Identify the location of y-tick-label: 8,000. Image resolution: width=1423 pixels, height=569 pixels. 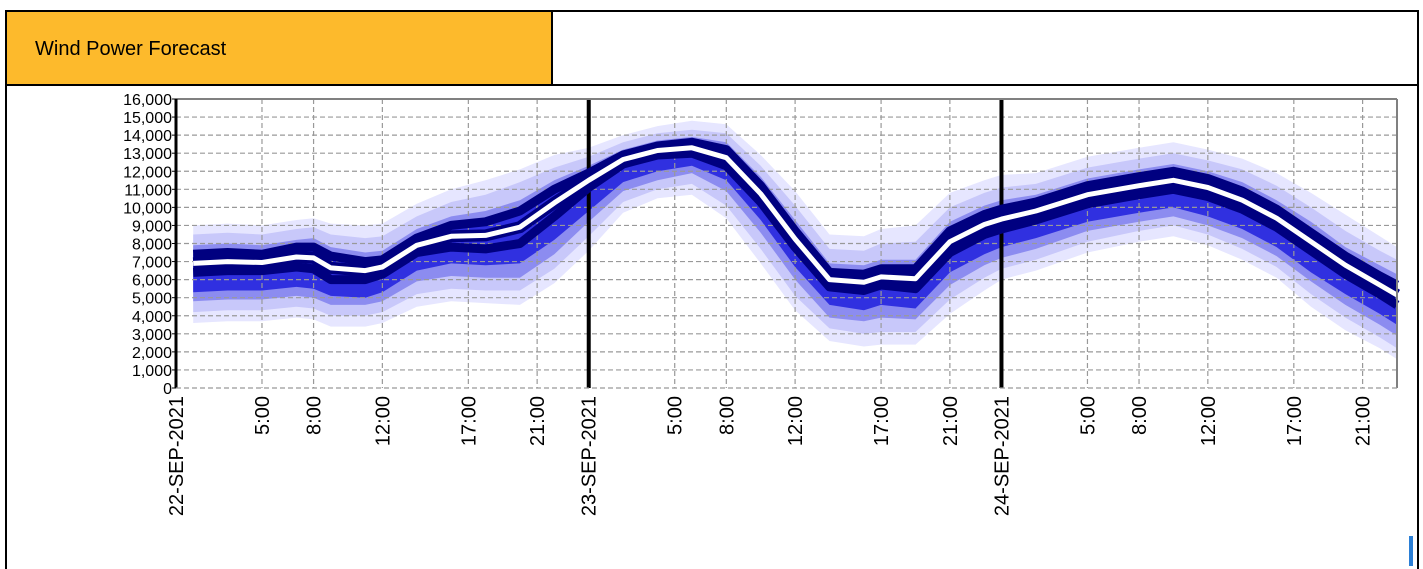
(152, 245).